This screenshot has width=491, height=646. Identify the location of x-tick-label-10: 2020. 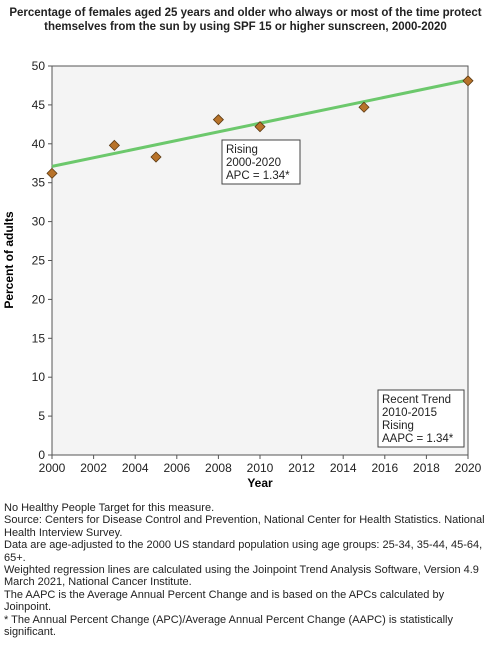
(468, 468).